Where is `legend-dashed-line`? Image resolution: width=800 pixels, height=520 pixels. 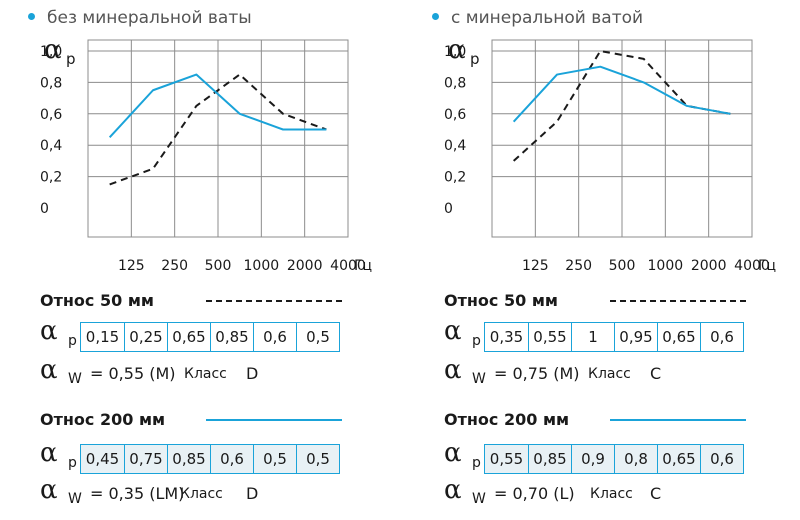
legend-dashed-line is located at coordinates (274, 301).